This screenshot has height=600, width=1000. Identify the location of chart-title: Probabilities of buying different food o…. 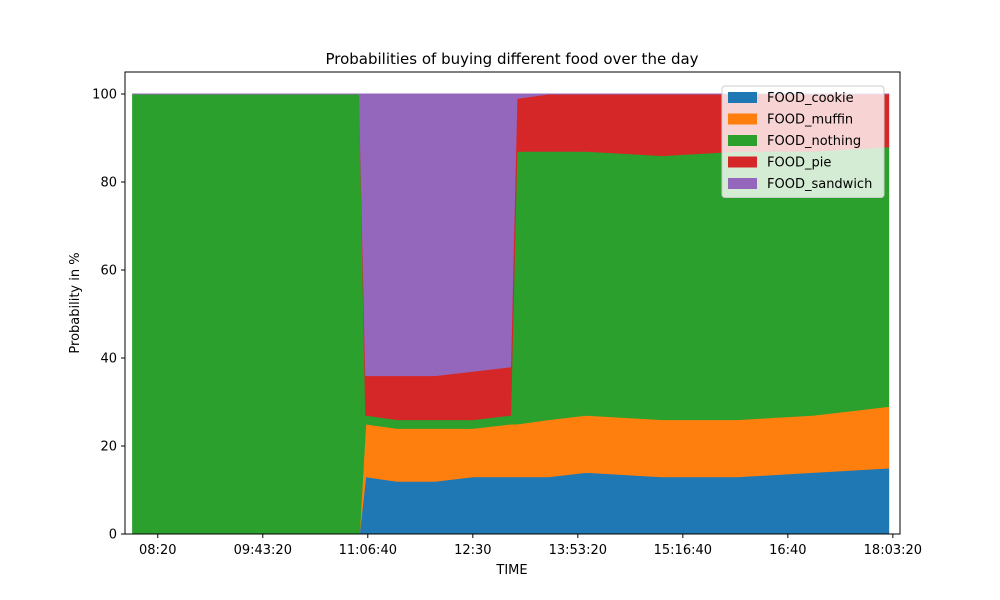
(511, 59).